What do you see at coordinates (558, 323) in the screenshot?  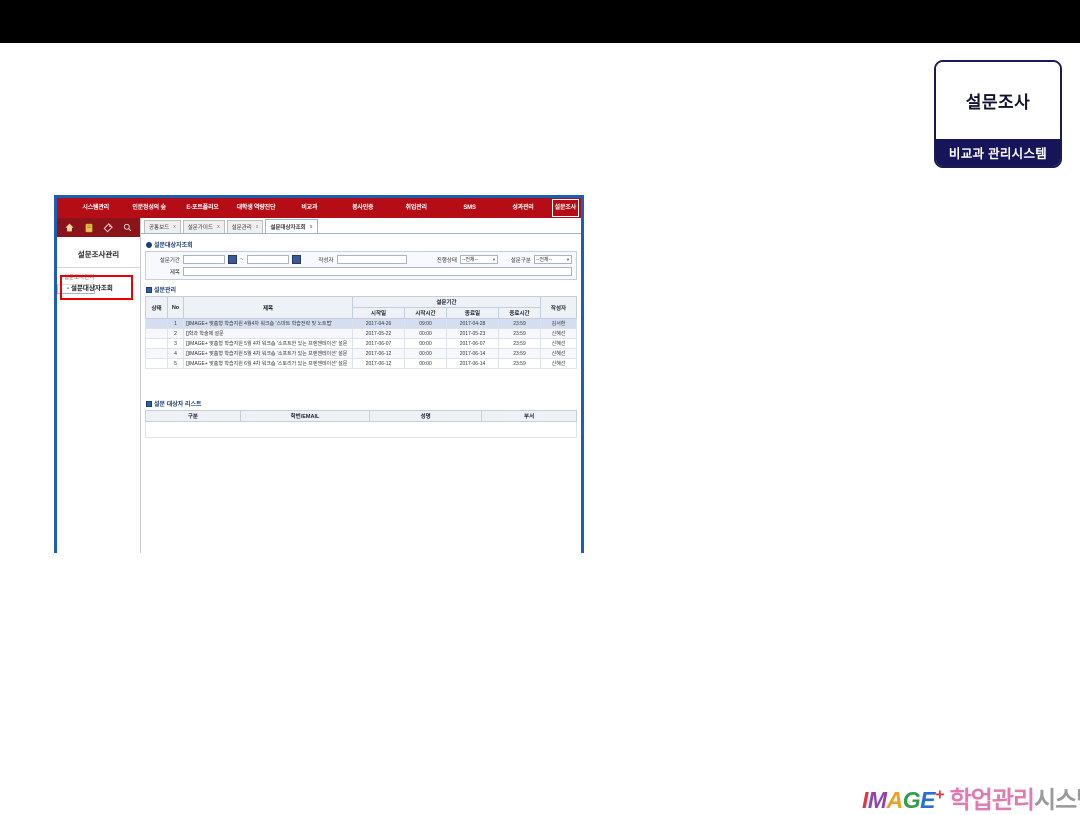 I see `cell-author: 김서환` at bounding box center [558, 323].